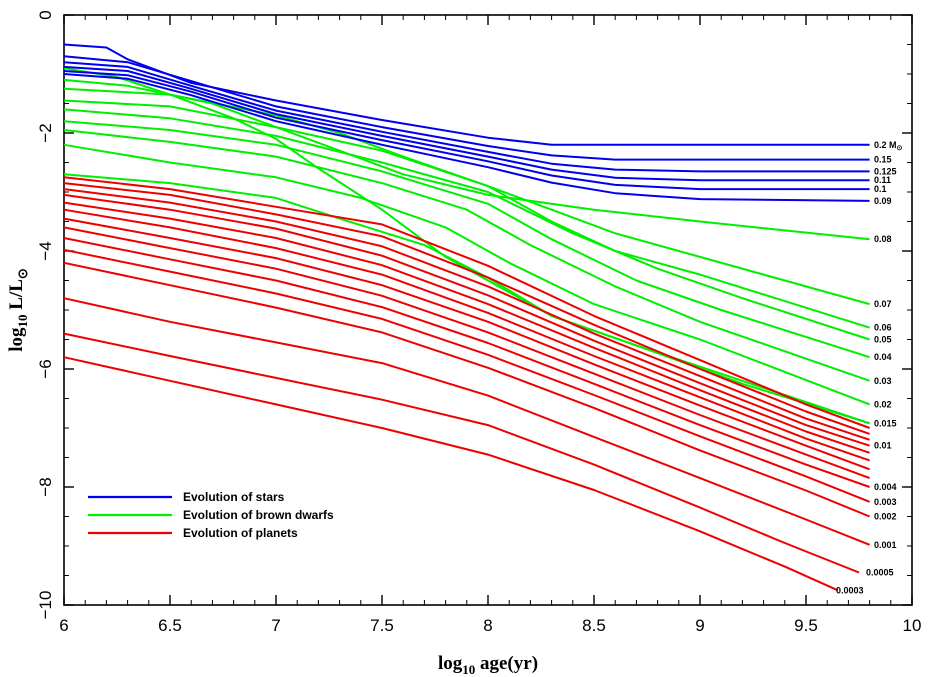  I want to click on x-tick-label: 7, so click(275, 625).